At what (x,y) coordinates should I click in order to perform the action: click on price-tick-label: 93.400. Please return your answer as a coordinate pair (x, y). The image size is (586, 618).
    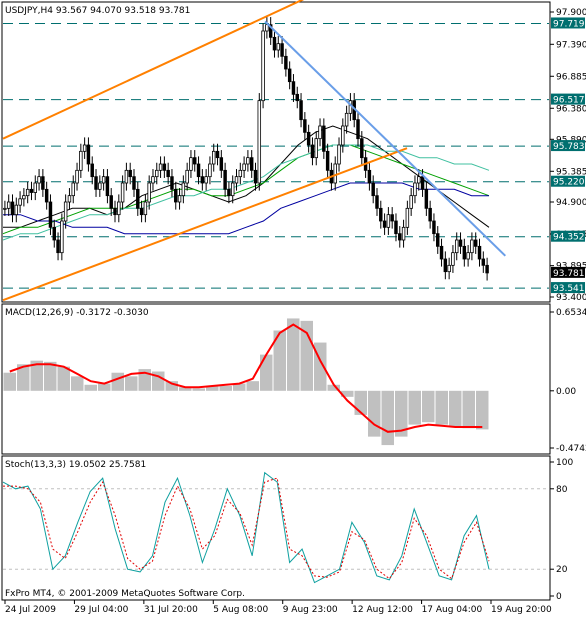
    Looking at the image, I should click on (571, 298).